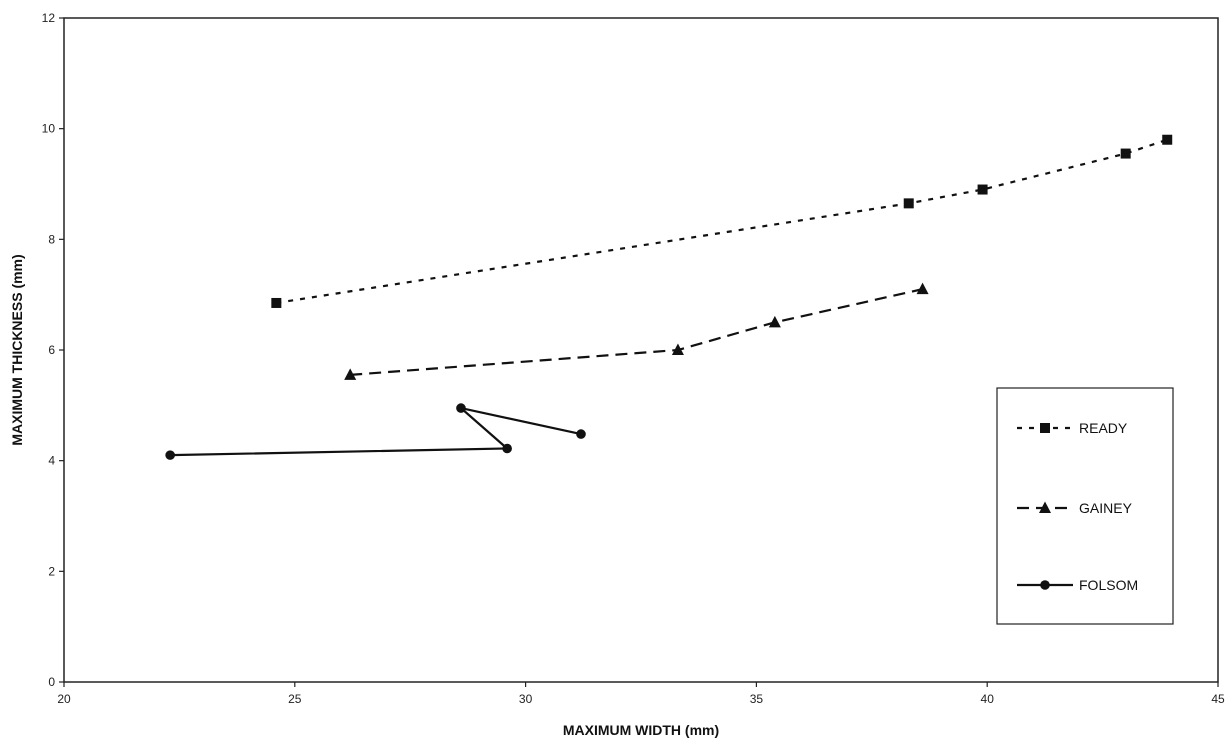 This screenshot has height=742, width=1229. I want to click on series-folsom-line, so click(376, 431).